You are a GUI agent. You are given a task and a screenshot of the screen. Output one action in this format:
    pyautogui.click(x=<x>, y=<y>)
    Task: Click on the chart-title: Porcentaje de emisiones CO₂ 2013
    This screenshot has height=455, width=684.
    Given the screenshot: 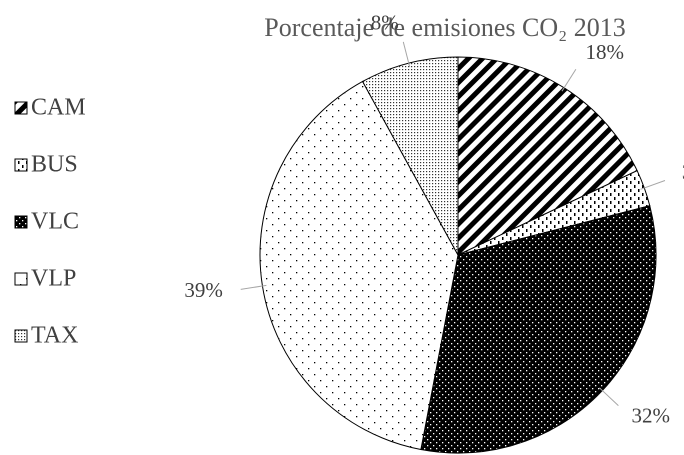 What is the action you would take?
    pyautogui.click(x=444, y=27)
    